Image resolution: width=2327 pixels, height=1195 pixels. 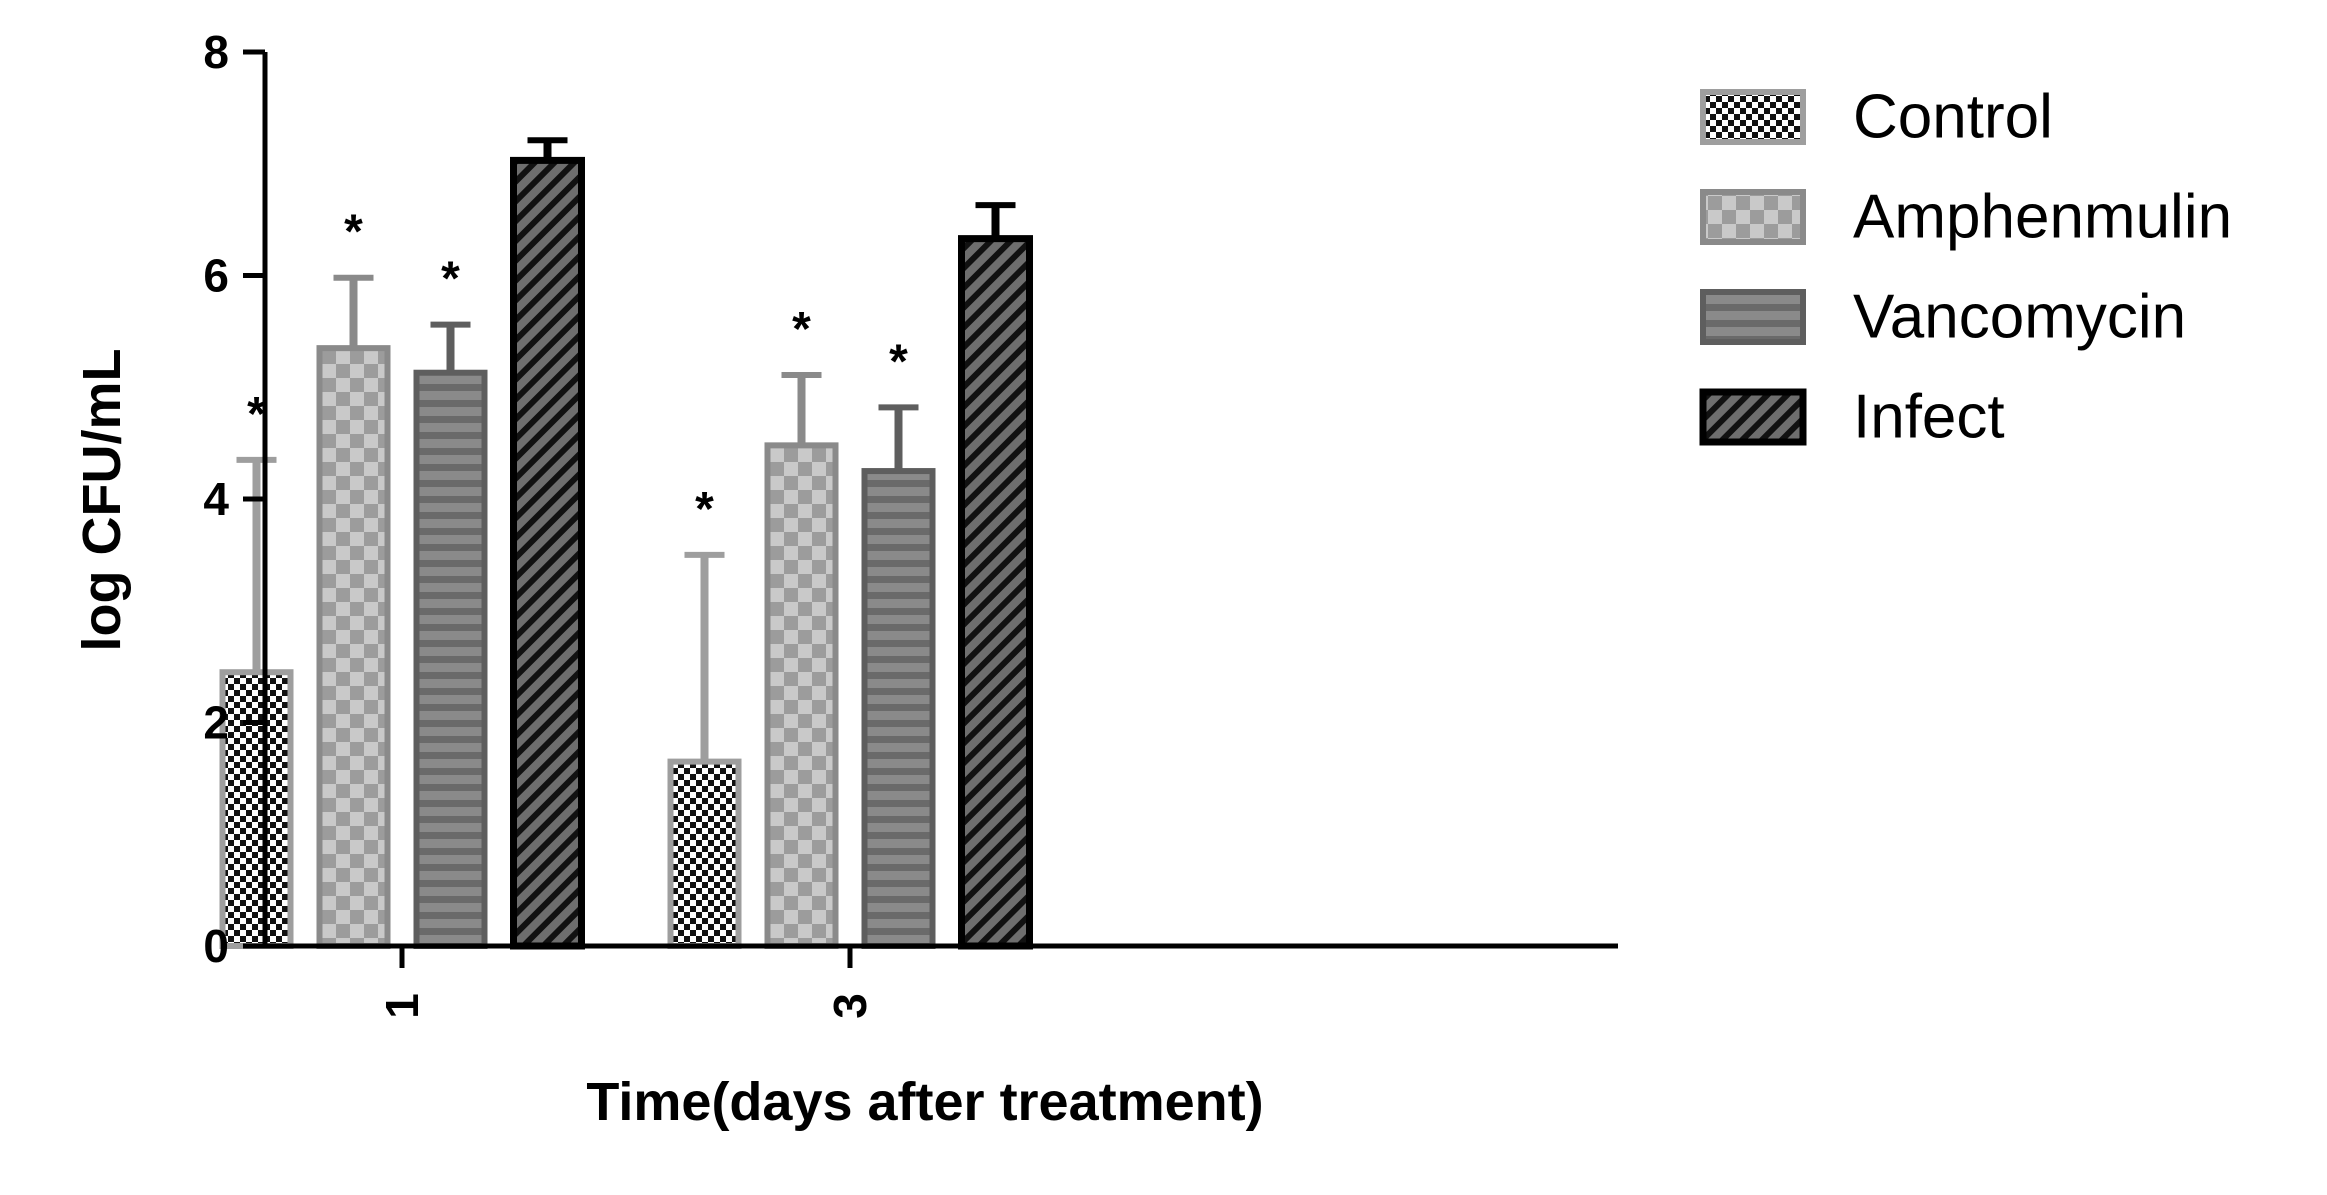 I want to click on x-tick-label: 1, so click(x=402, y=1006).